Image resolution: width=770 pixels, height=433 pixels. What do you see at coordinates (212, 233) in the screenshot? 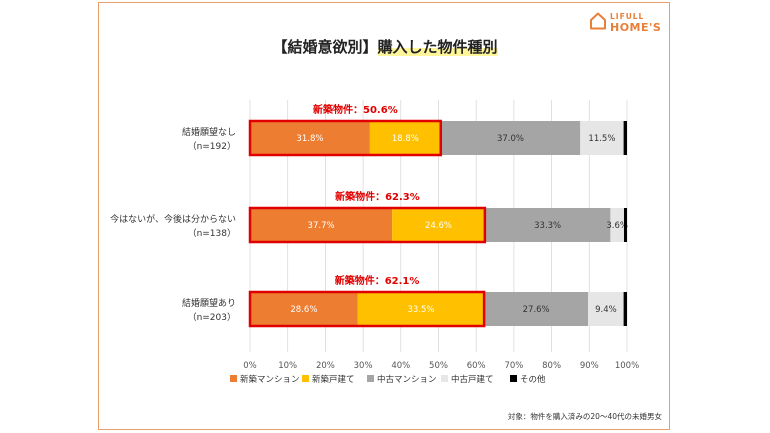
I see `category-label: （n=138）` at bounding box center [212, 233].